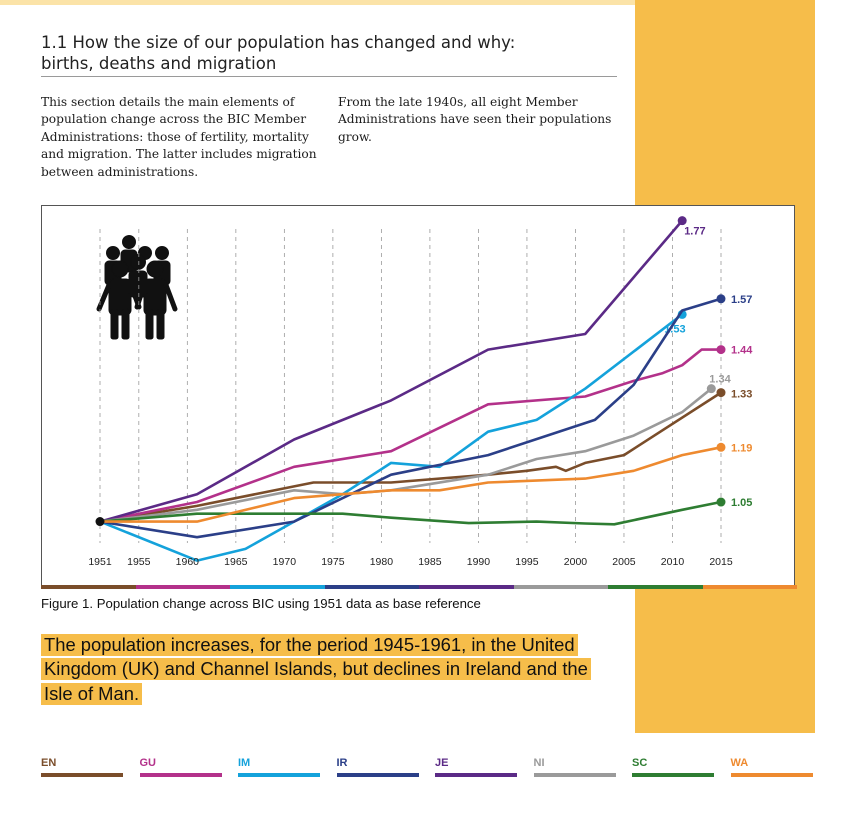  Describe the element at coordinates (180, 767) in the screenshot. I see `legend-item-gu: GU` at that location.